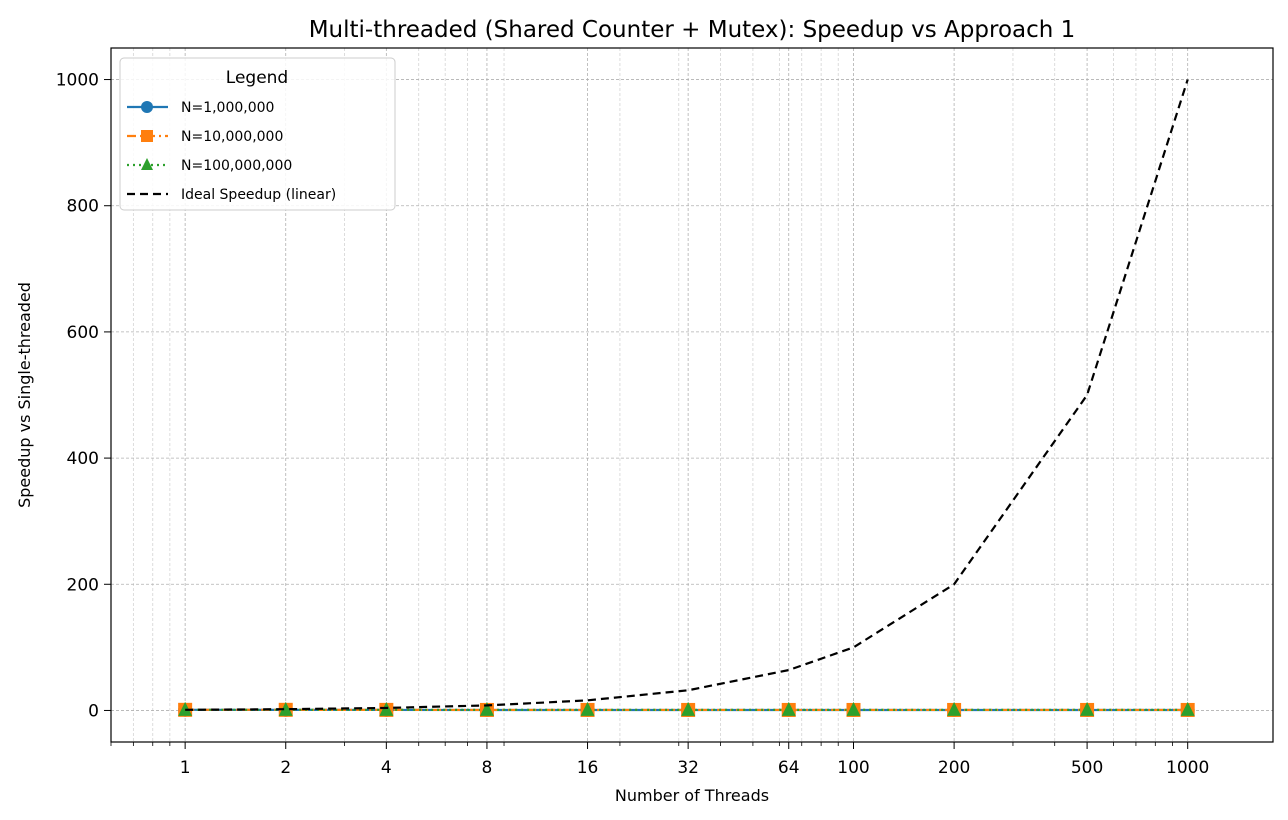 This screenshot has width=1288, height=820. Describe the element at coordinates (853, 768) in the screenshot. I see `x-tick-label: 100` at that location.